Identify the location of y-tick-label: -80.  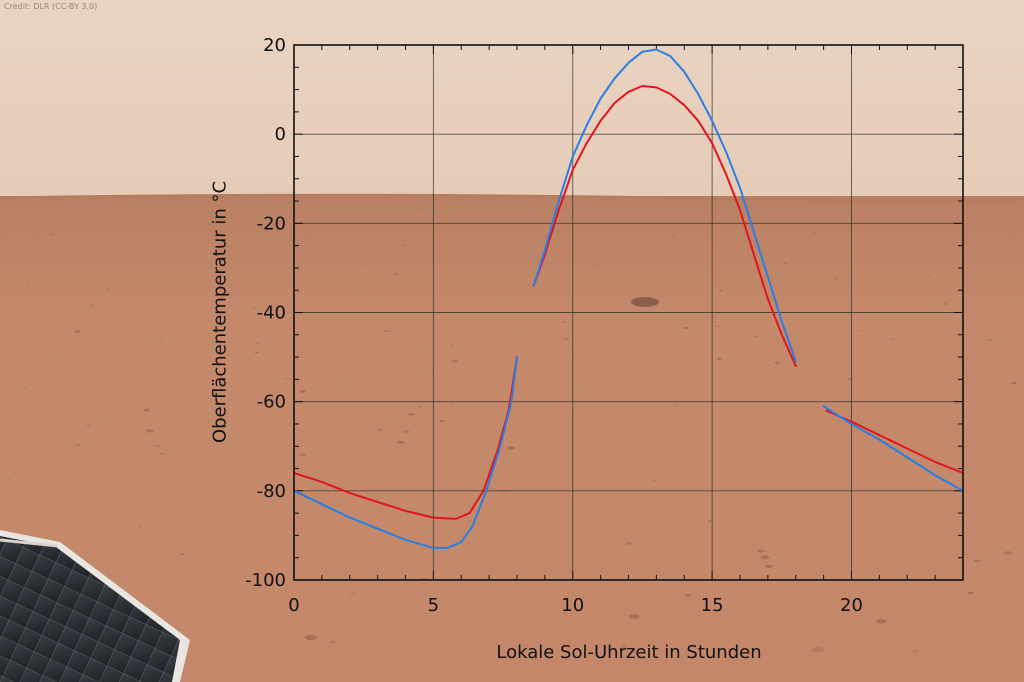
(271, 491).